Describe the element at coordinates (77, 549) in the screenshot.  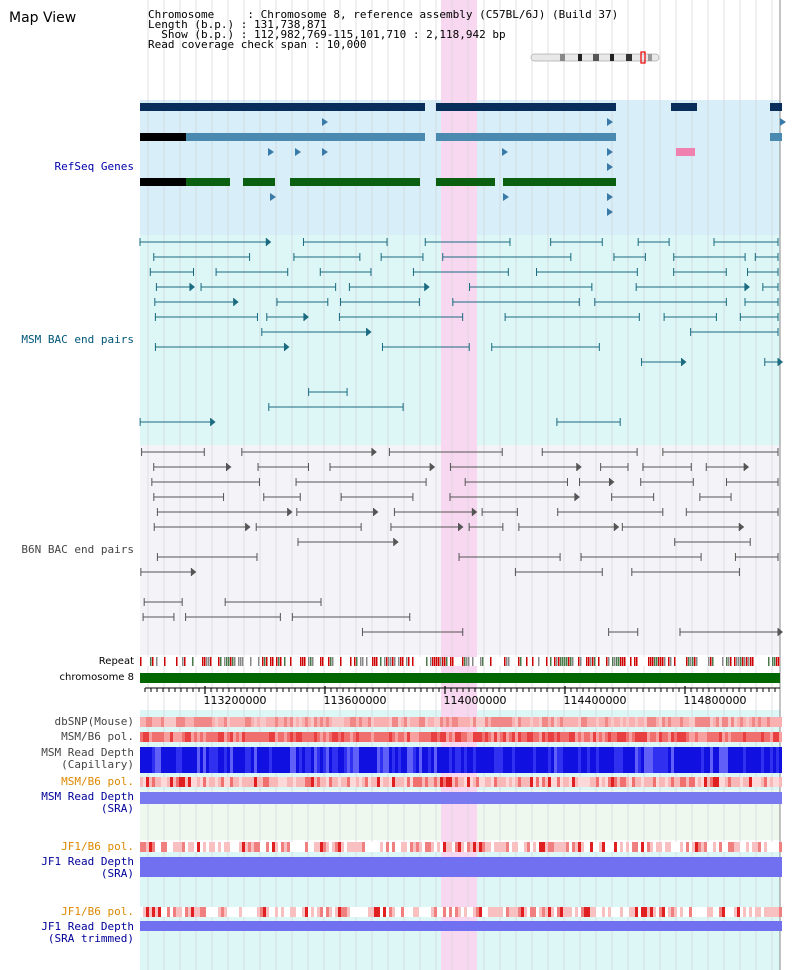
I see `track-label-b6n-bac: B6N BAC end pairs` at that location.